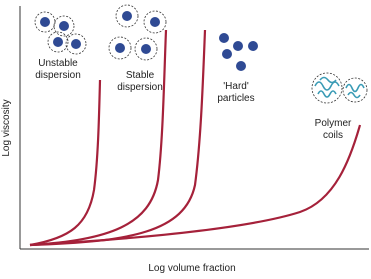 Image resolution: width=371 pixels, height=279 pixels. What do you see at coordinates (191, 268) in the screenshot?
I see `x-axis-label: Log volume fraction` at bounding box center [191, 268].